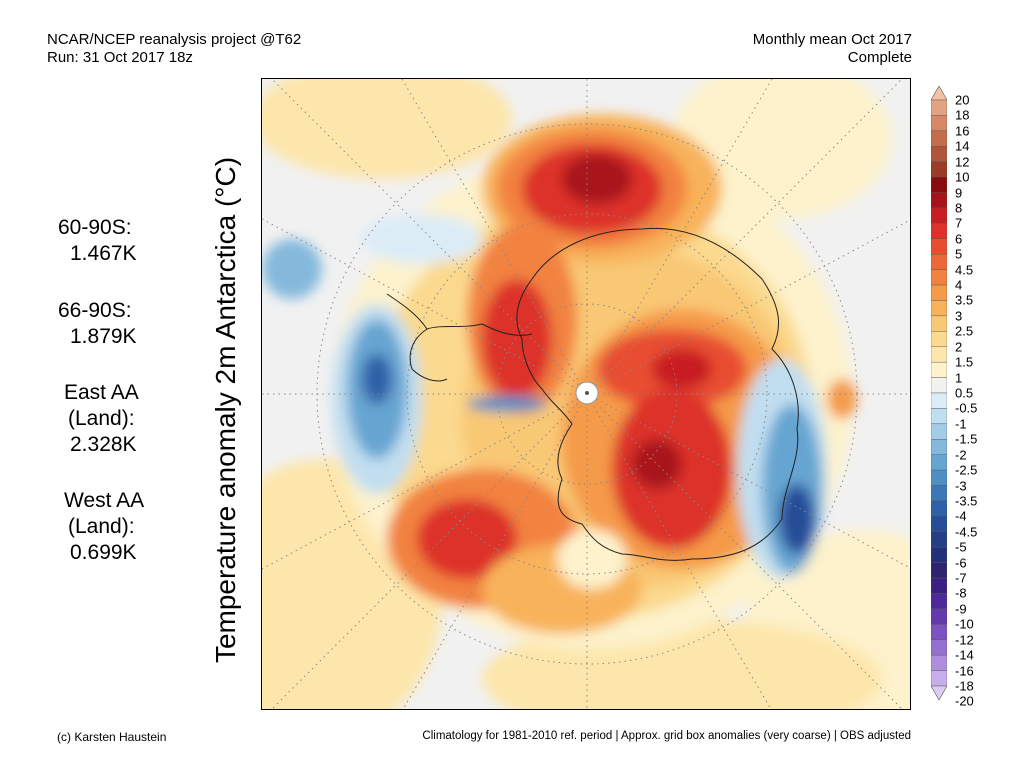  I want to click on stat-east-aa: East AA (Land): 2.328K, so click(101, 419).